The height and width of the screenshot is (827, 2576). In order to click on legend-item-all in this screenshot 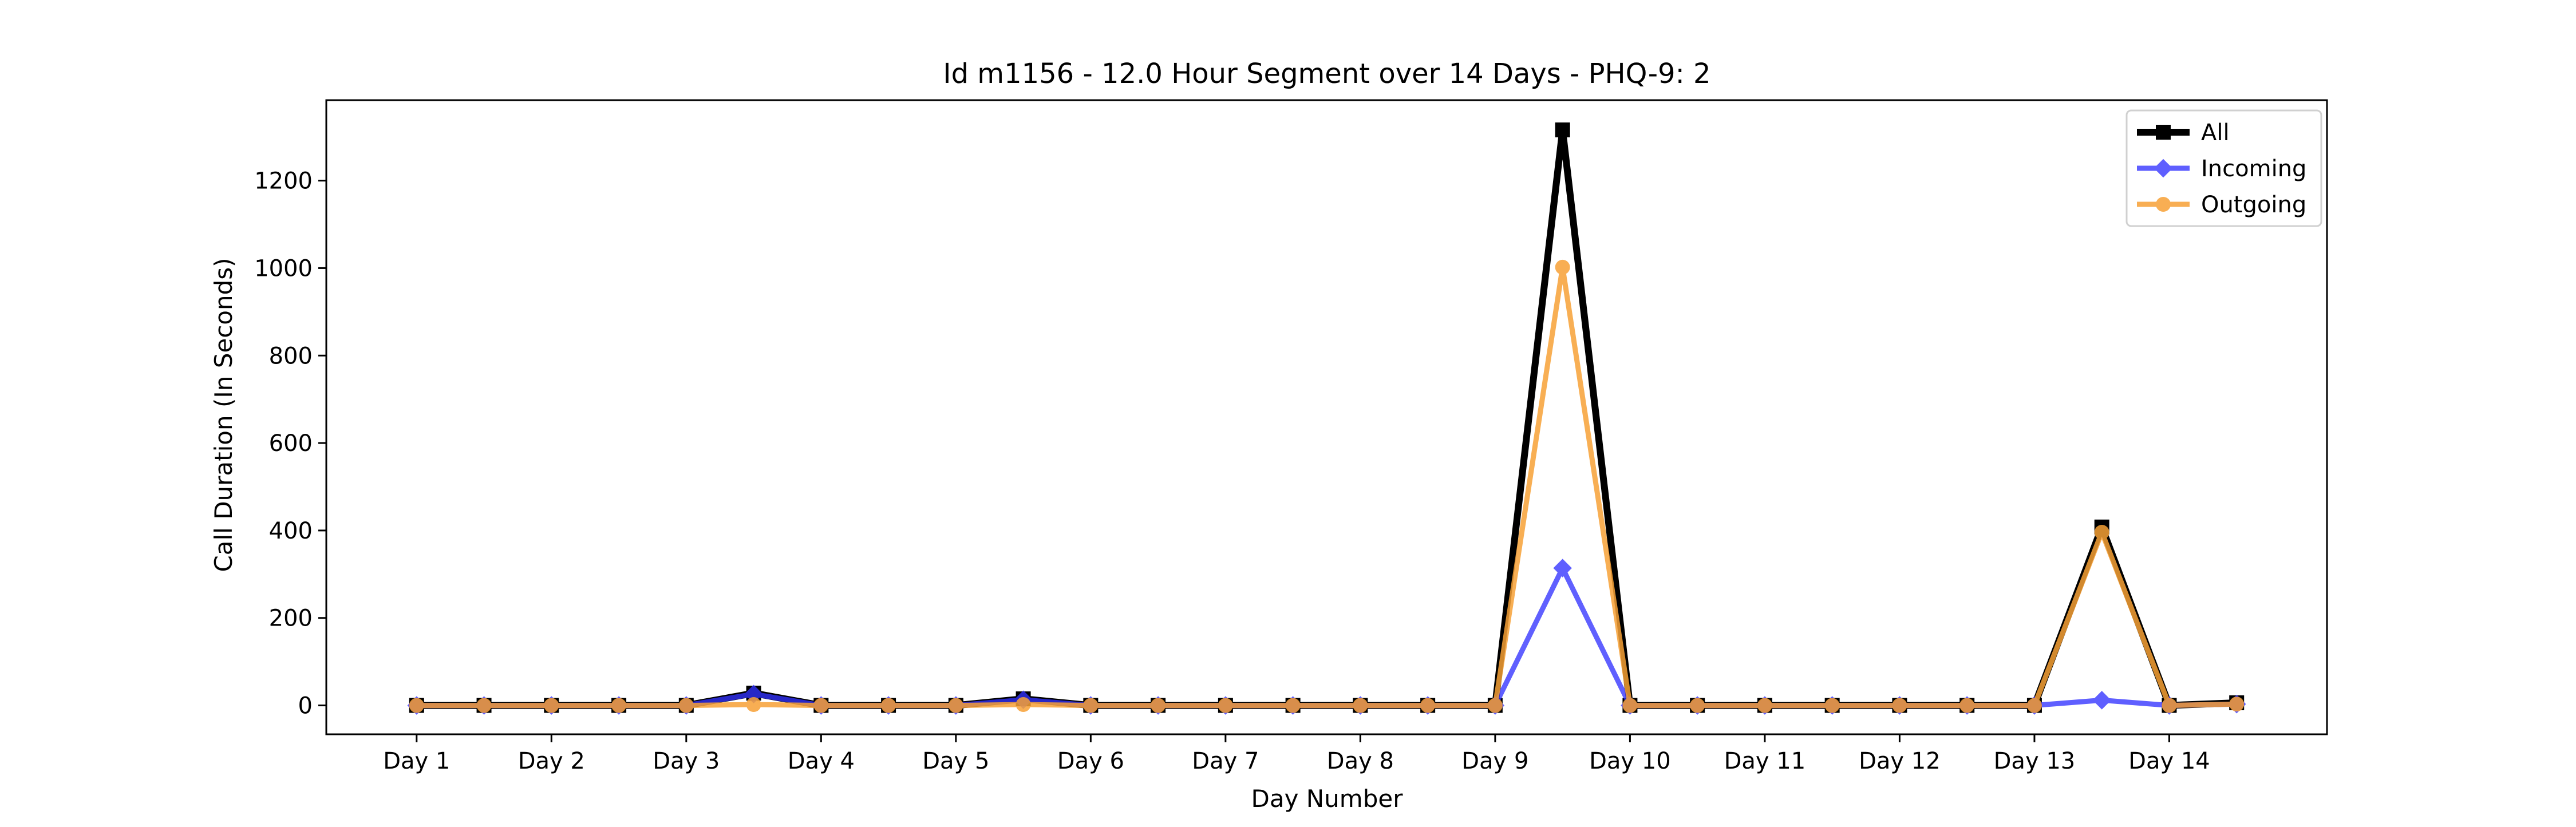, I will do `click(2163, 132)`.